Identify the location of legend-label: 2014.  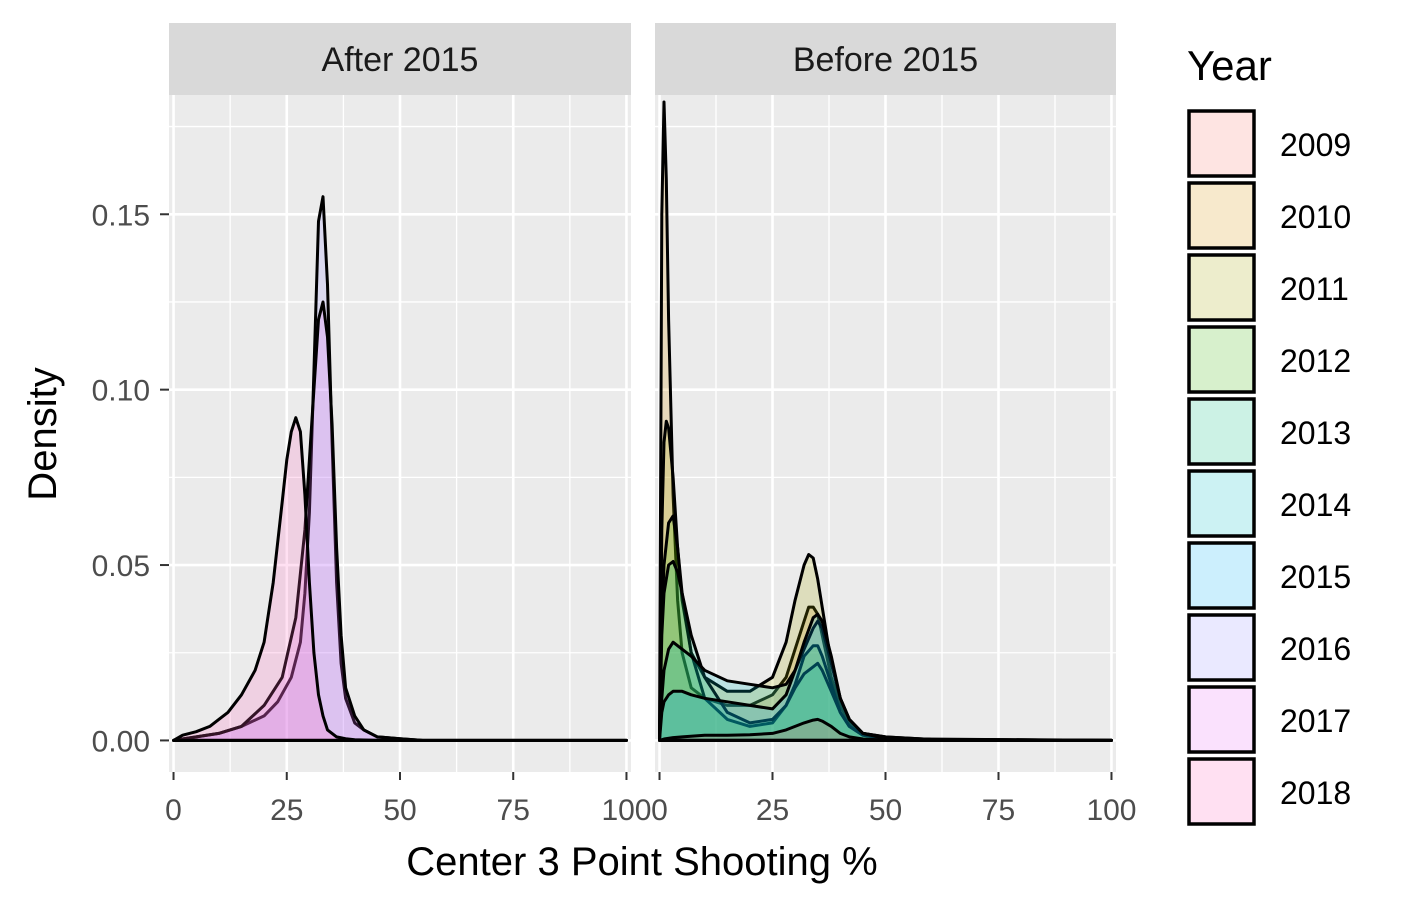
(1315, 505).